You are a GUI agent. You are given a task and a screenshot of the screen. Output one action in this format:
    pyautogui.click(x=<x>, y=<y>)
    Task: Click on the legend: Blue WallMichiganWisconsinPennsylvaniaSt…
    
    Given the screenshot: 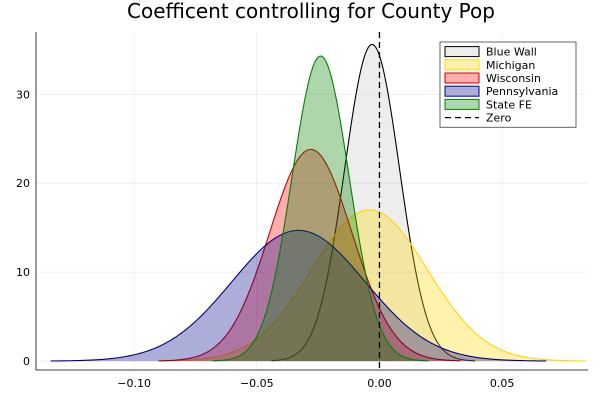 What is the action you would take?
    pyautogui.click(x=508, y=84)
    